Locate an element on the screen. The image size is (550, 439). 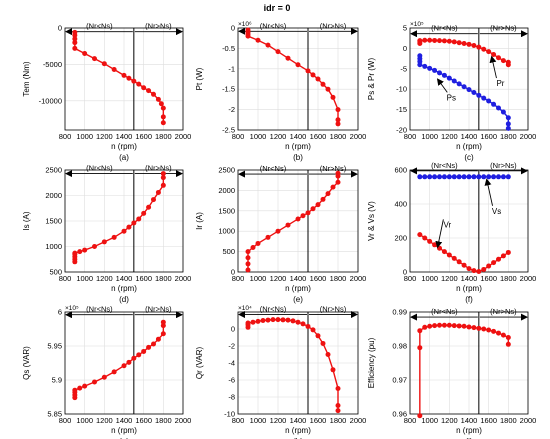
y-tick-label: 0.97 is located at coordinates (399, 380).